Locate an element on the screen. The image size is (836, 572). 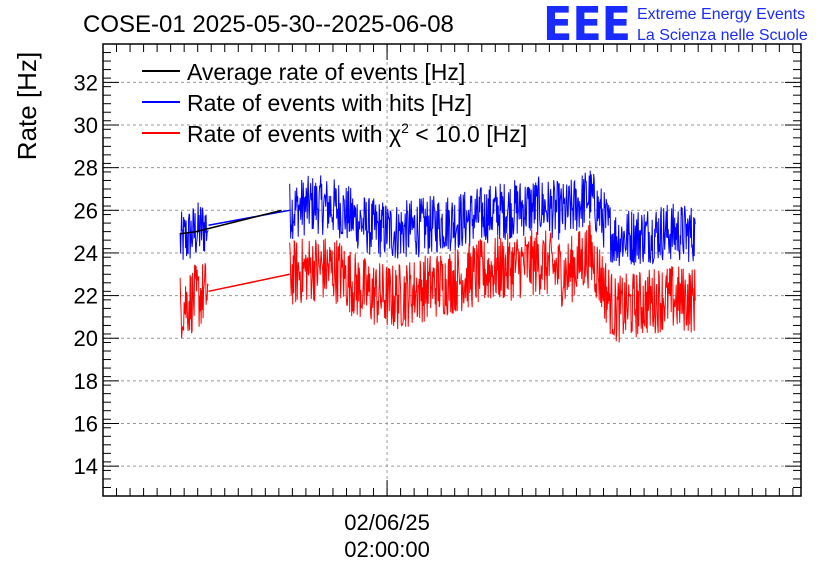
y-tick-label: 14 is located at coordinates (86, 466).